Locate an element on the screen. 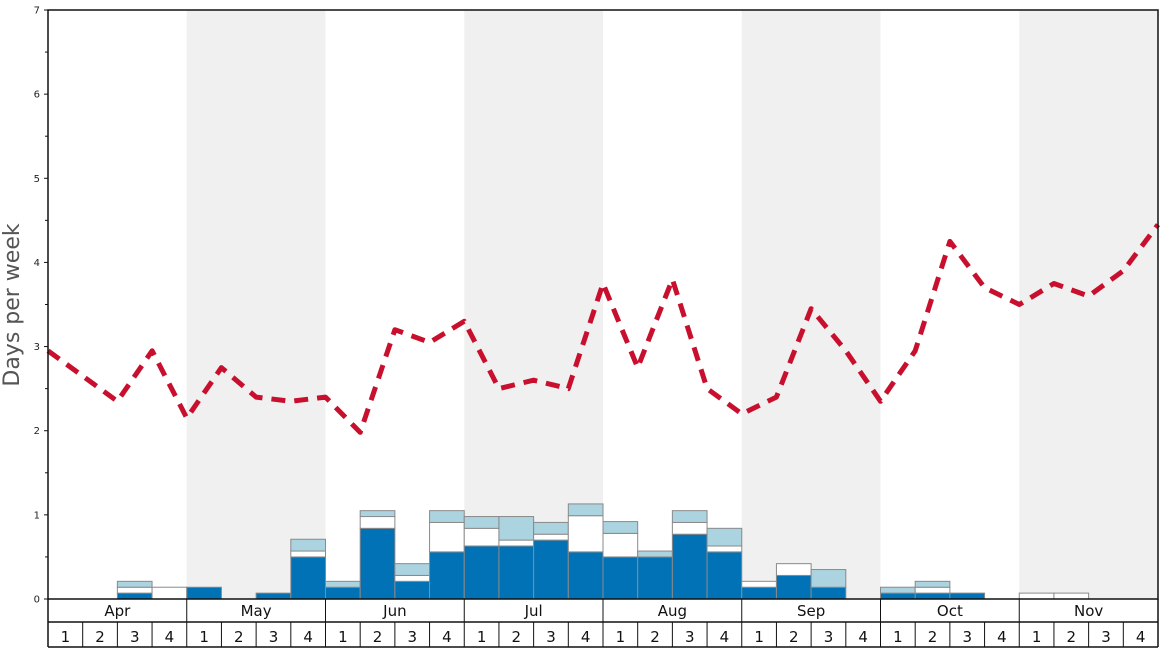 This screenshot has height=648, width=1168. month-label: Apr is located at coordinates (117, 611).